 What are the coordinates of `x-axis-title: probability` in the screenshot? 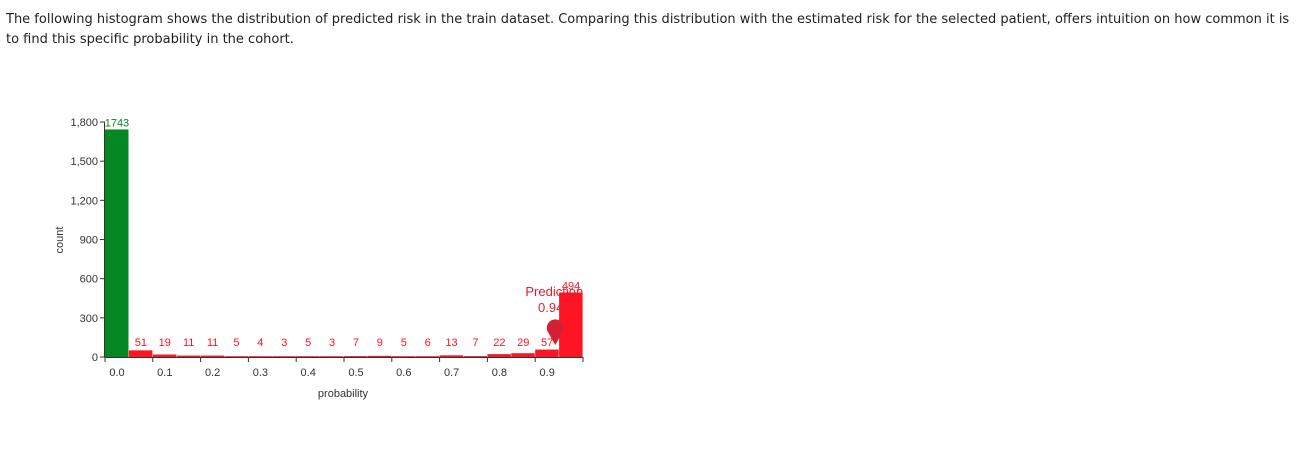 It's located at (343, 394).